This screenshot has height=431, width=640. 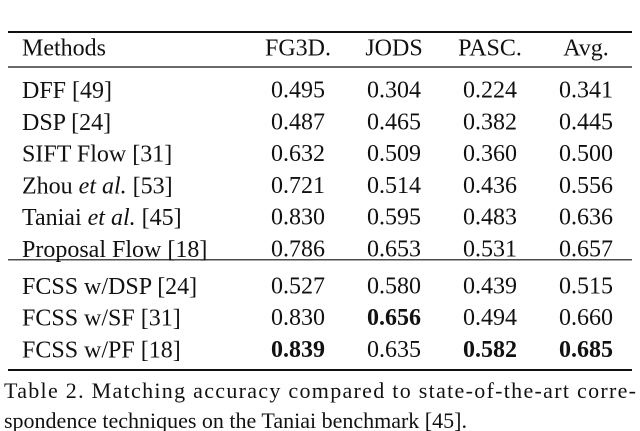 I want to click on method-cell: FCSS w/SF [31], so click(x=101, y=318).